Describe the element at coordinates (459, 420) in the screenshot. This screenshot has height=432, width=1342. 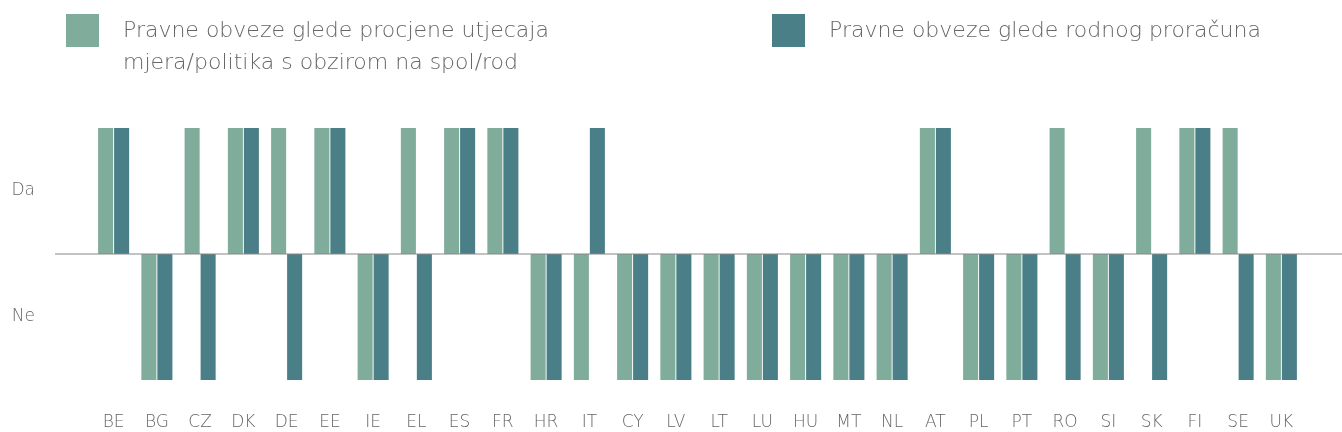
I see `x-tick-label: ES` at that location.